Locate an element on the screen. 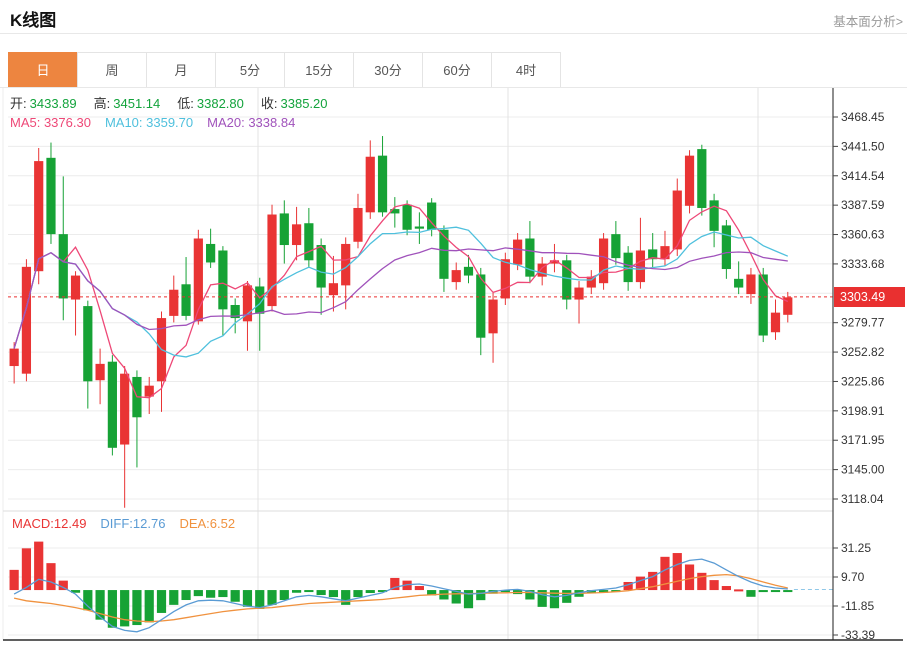 The width and height of the screenshot is (907, 648). dea-line is located at coordinates (400, 598).